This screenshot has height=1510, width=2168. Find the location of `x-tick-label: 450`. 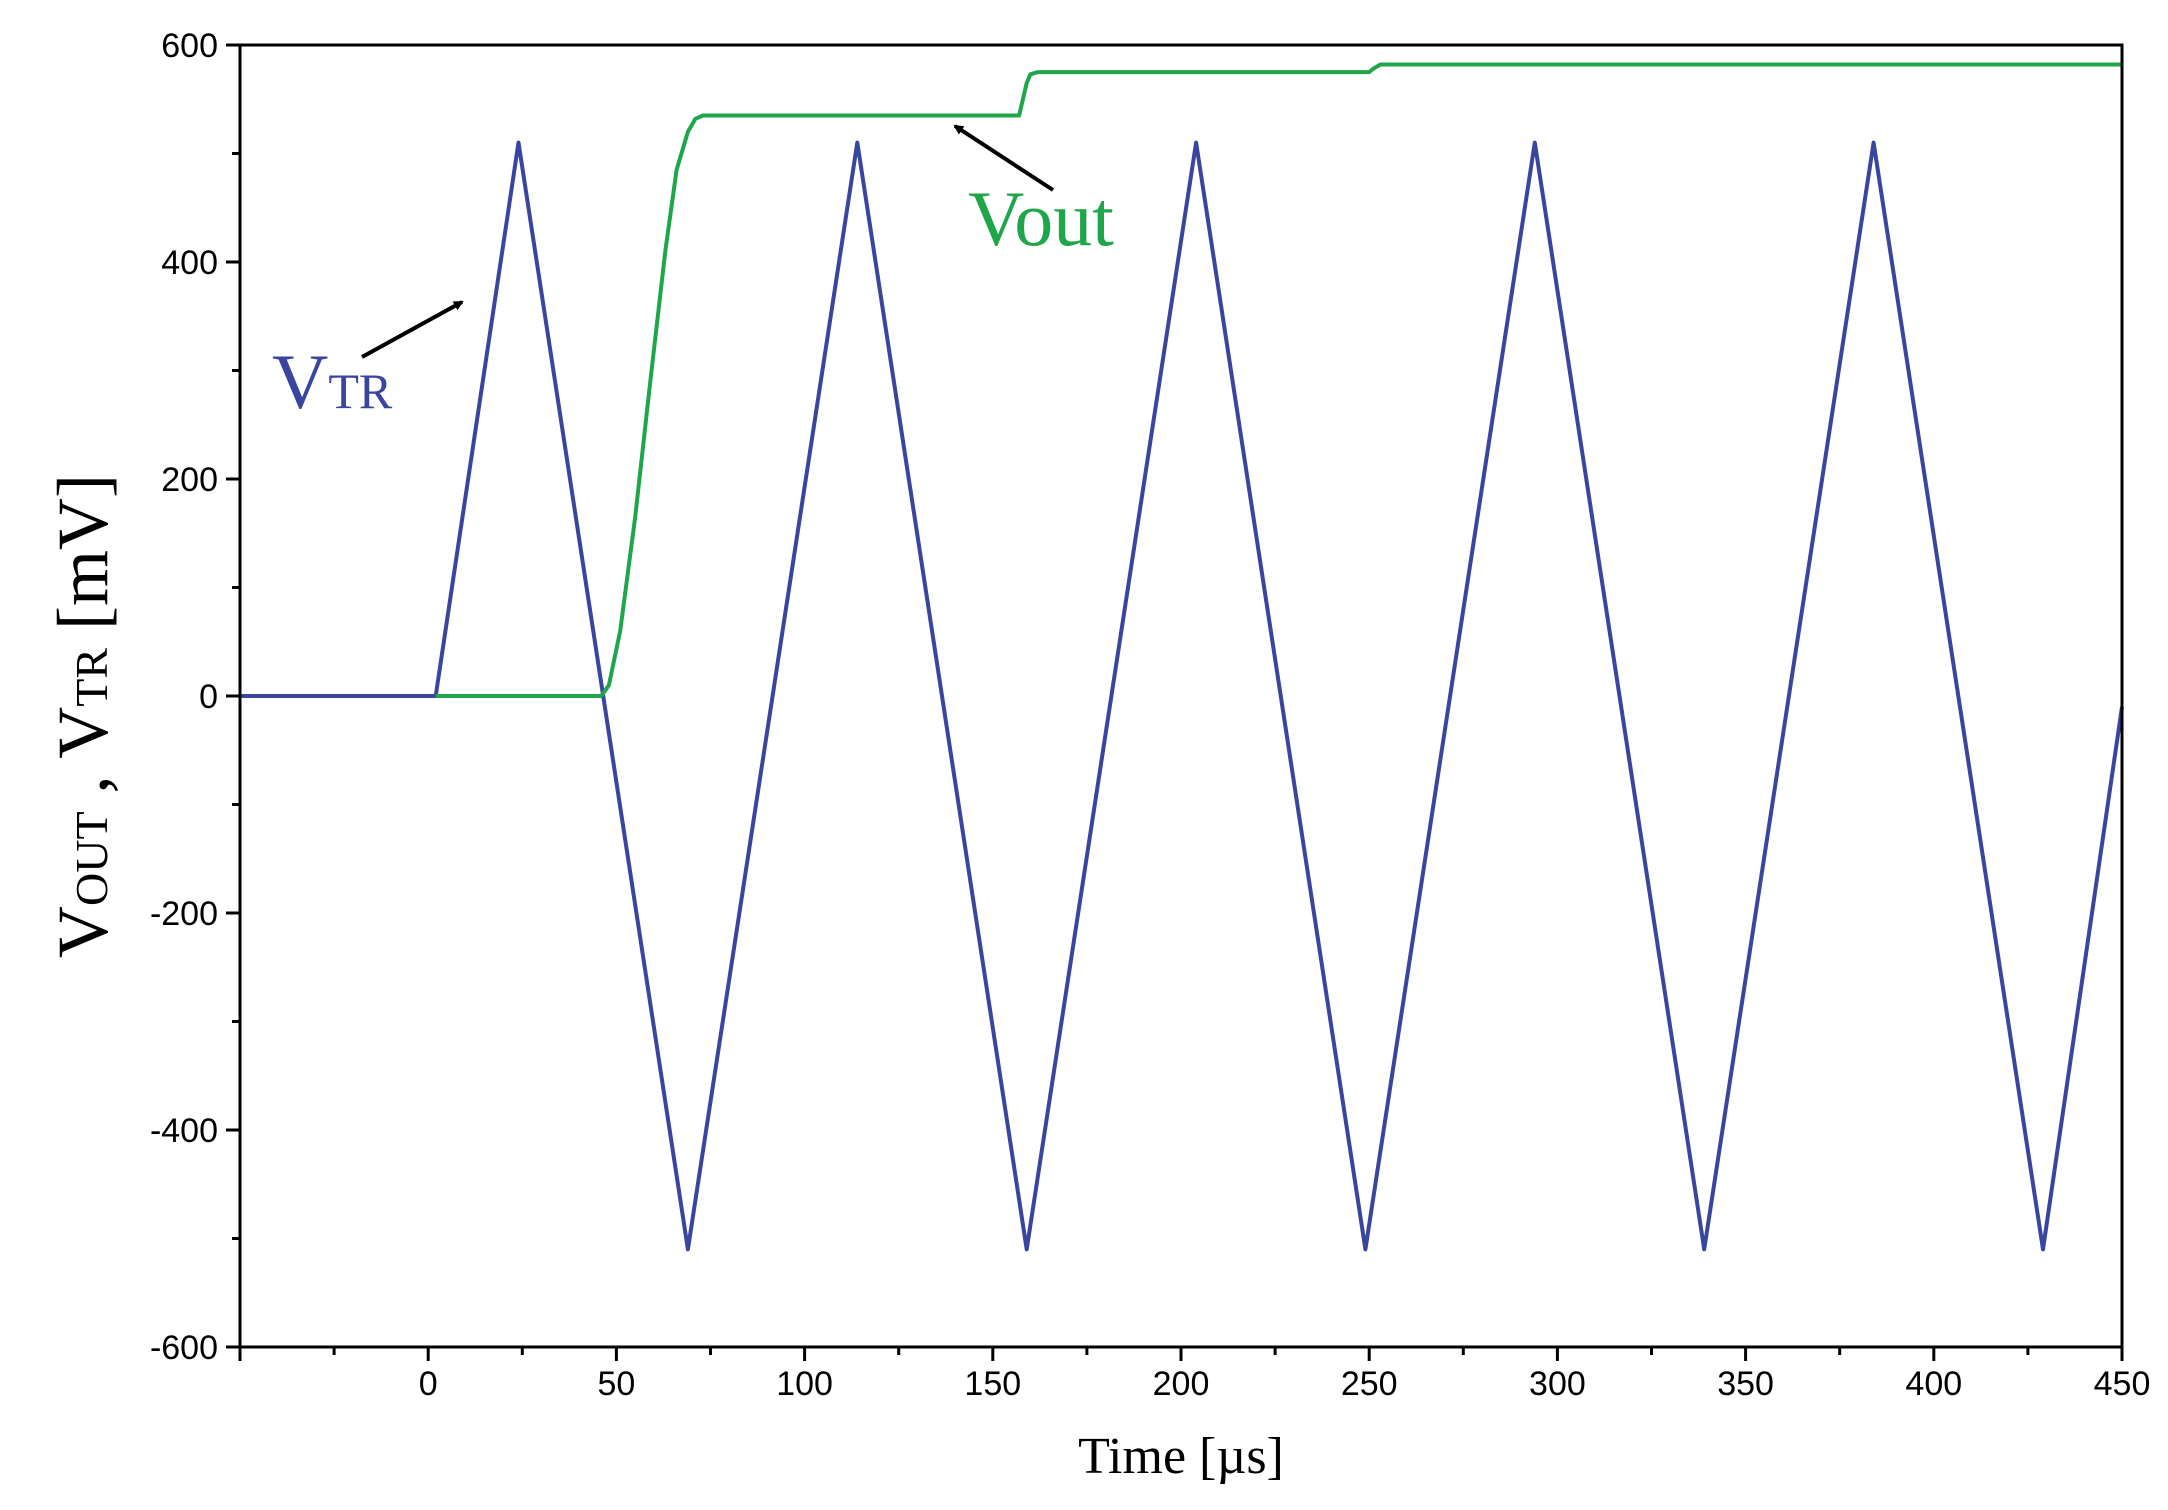

x-tick-label: 450 is located at coordinates (2122, 1384).